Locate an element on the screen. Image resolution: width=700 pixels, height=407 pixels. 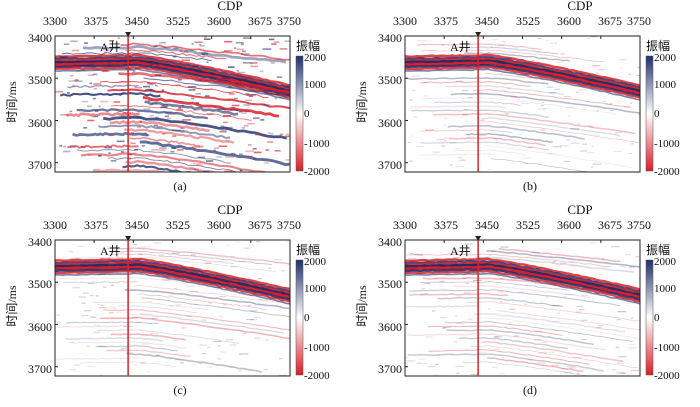
colorbar-tick: 2000 is located at coordinates (665, 58).